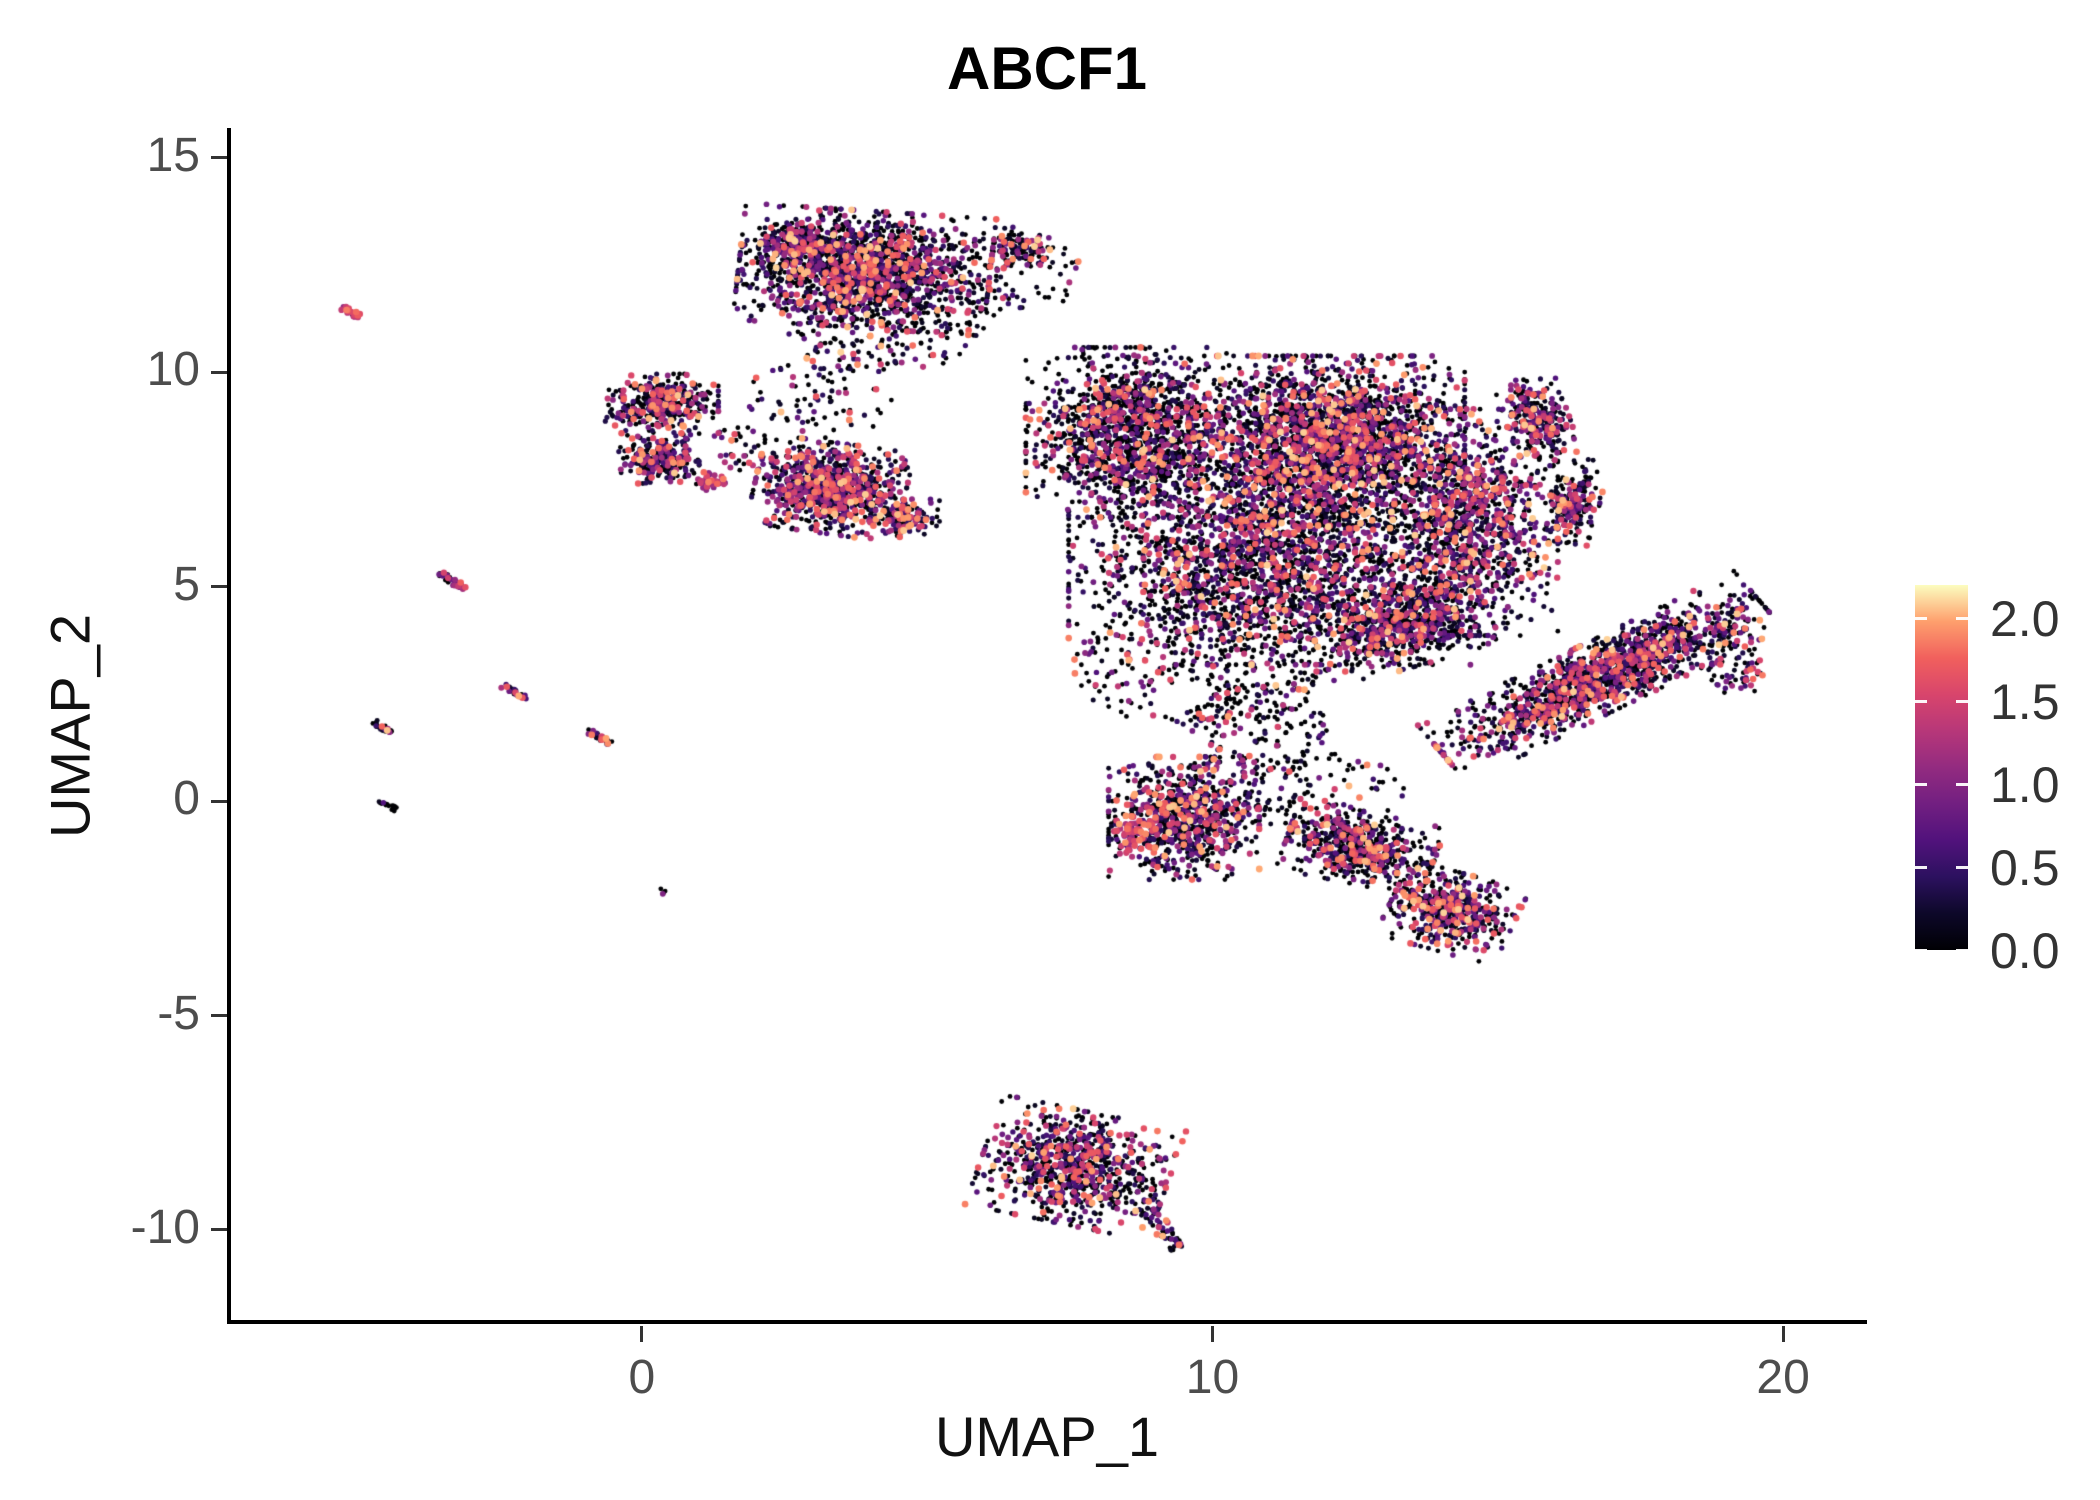  I want to click on y-tick-label: 0, so click(186, 799).